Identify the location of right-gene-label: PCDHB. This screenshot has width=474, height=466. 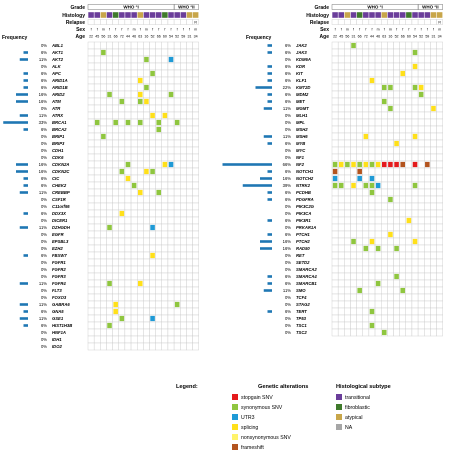
(303, 192).